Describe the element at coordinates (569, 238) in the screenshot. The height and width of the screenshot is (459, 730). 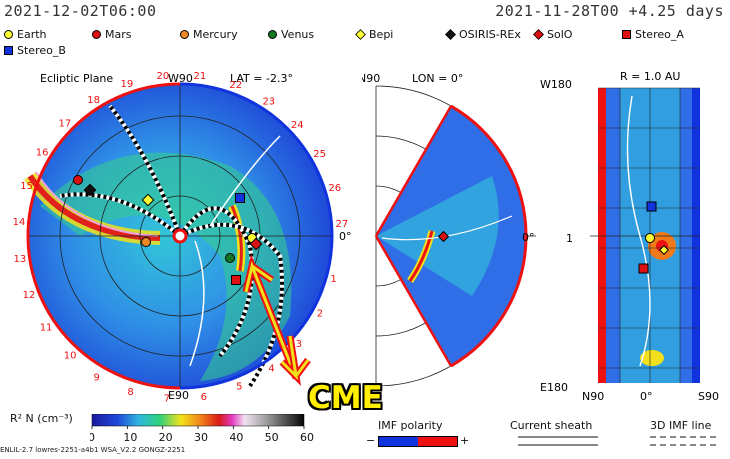
I see `radial-mid-left: 1` at that location.